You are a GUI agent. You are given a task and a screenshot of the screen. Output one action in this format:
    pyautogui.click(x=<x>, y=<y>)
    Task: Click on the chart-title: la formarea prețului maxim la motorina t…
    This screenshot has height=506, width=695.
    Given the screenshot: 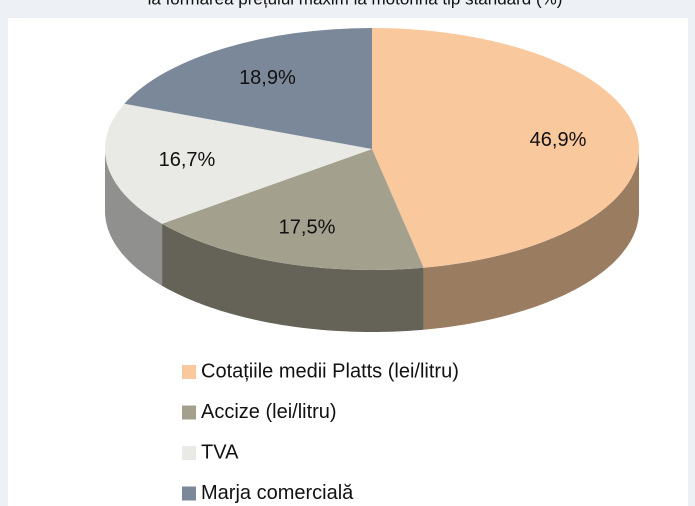 What is the action you would take?
    pyautogui.click(x=355, y=4)
    